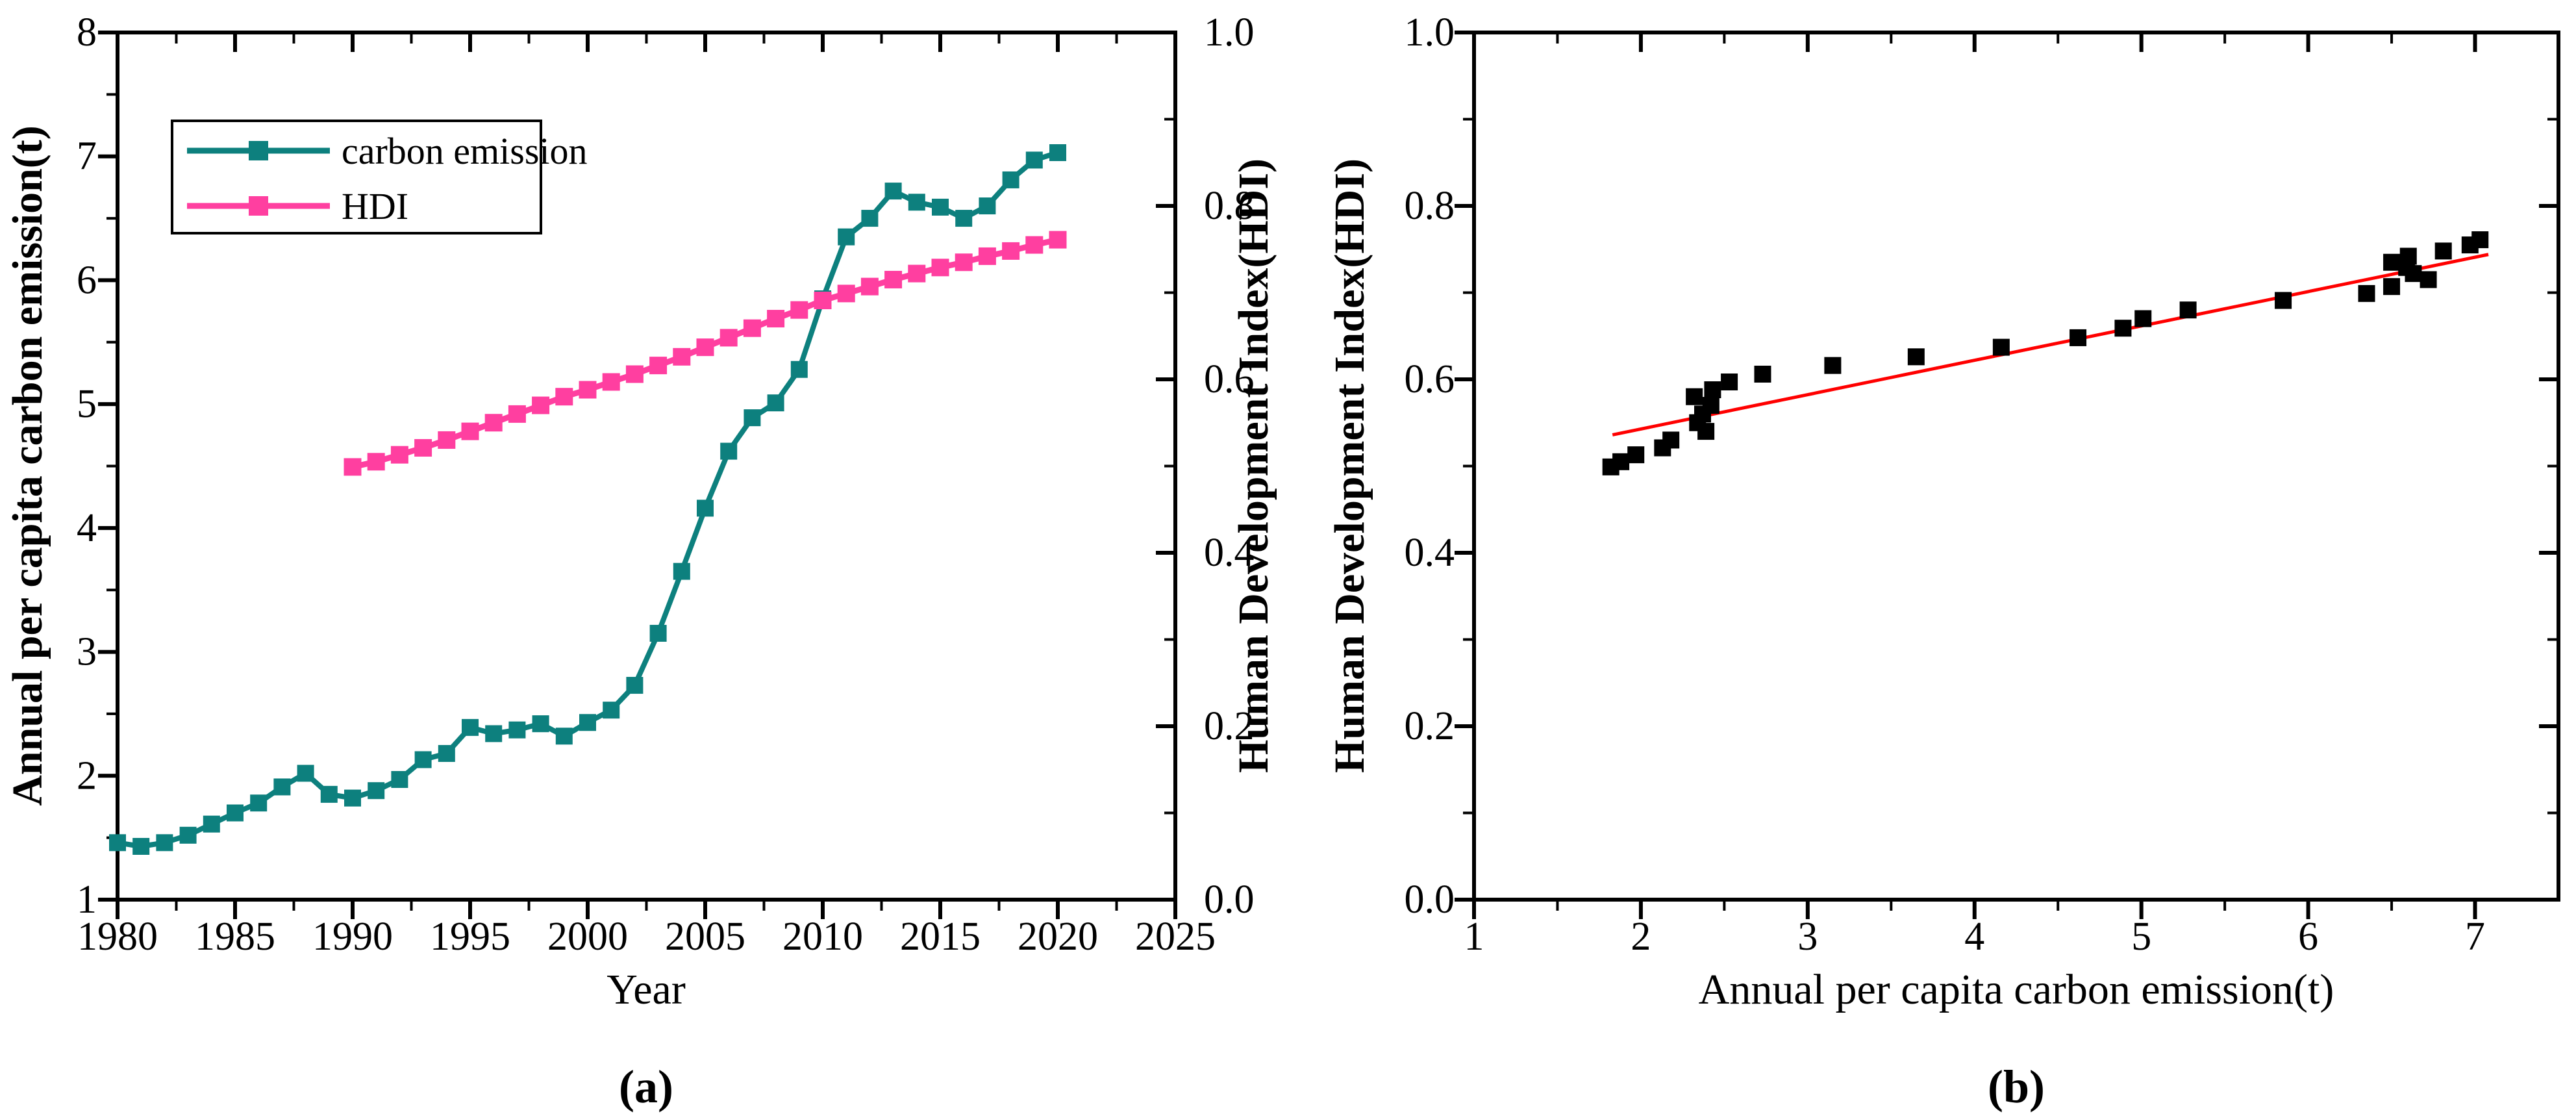  I want to click on y-right-tick-label: 0.4, so click(1229, 553).